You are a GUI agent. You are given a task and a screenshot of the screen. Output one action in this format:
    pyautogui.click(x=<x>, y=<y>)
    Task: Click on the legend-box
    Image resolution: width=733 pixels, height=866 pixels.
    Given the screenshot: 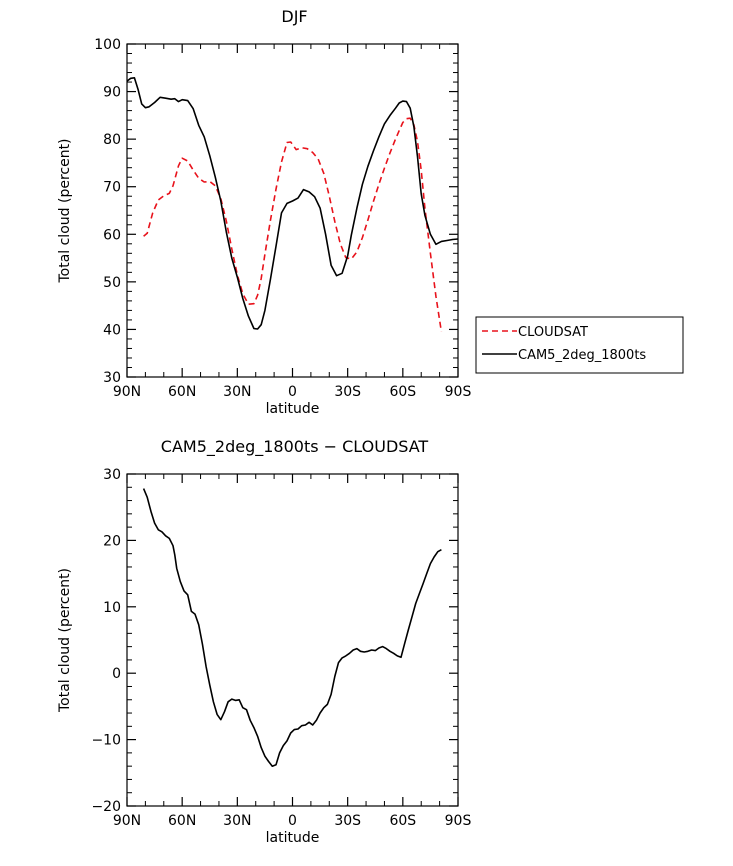 What is the action you would take?
    pyautogui.click(x=579, y=345)
    